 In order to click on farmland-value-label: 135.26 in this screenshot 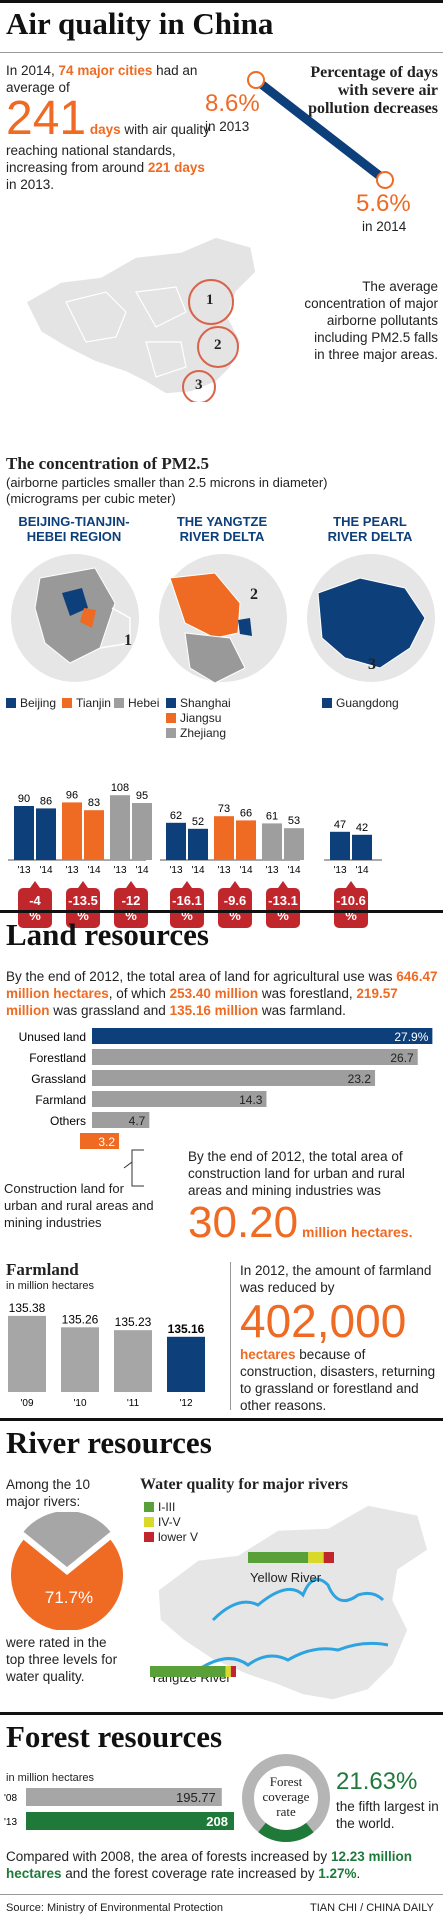, I will do `click(80, 1319)`.